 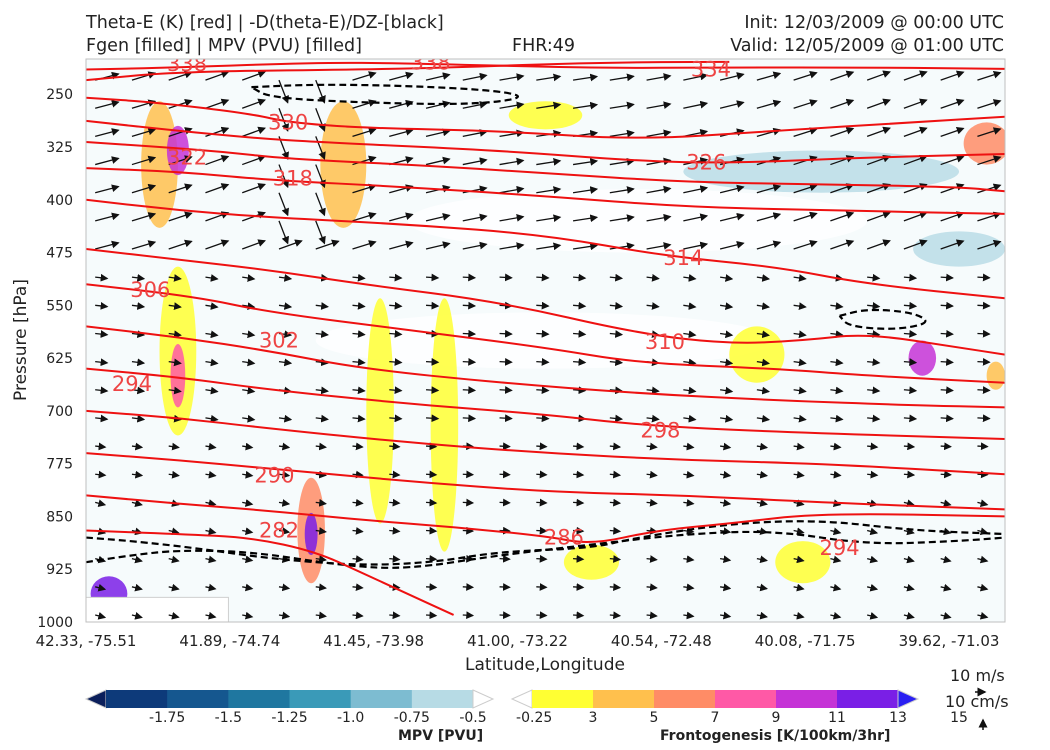 What do you see at coordinates (274, 476) in the screenshot?
I see `theta-e-contour-label: 290` at bounding box center [274, 476].